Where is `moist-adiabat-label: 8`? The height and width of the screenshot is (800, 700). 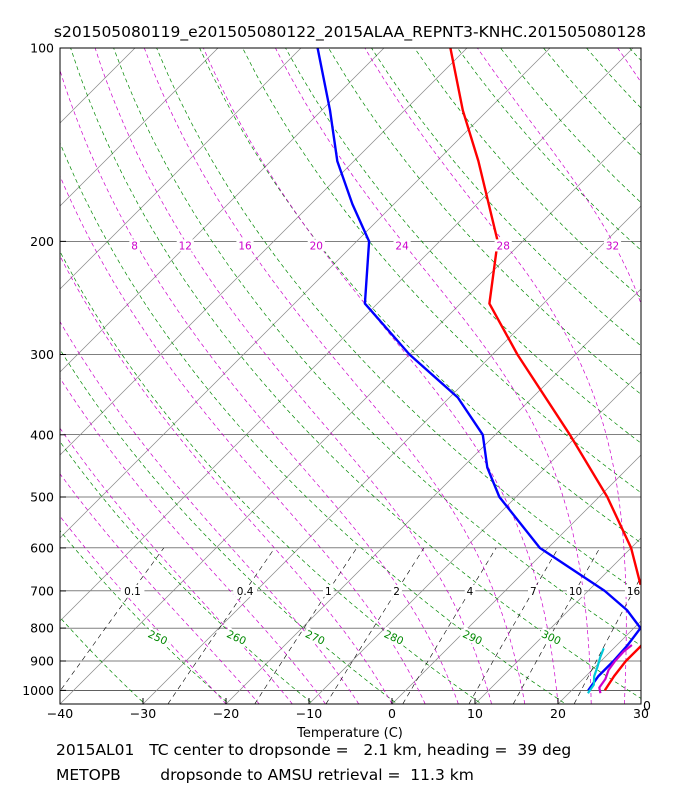
moist-adiabat-label: 8 is located at coordinates (134, 246).